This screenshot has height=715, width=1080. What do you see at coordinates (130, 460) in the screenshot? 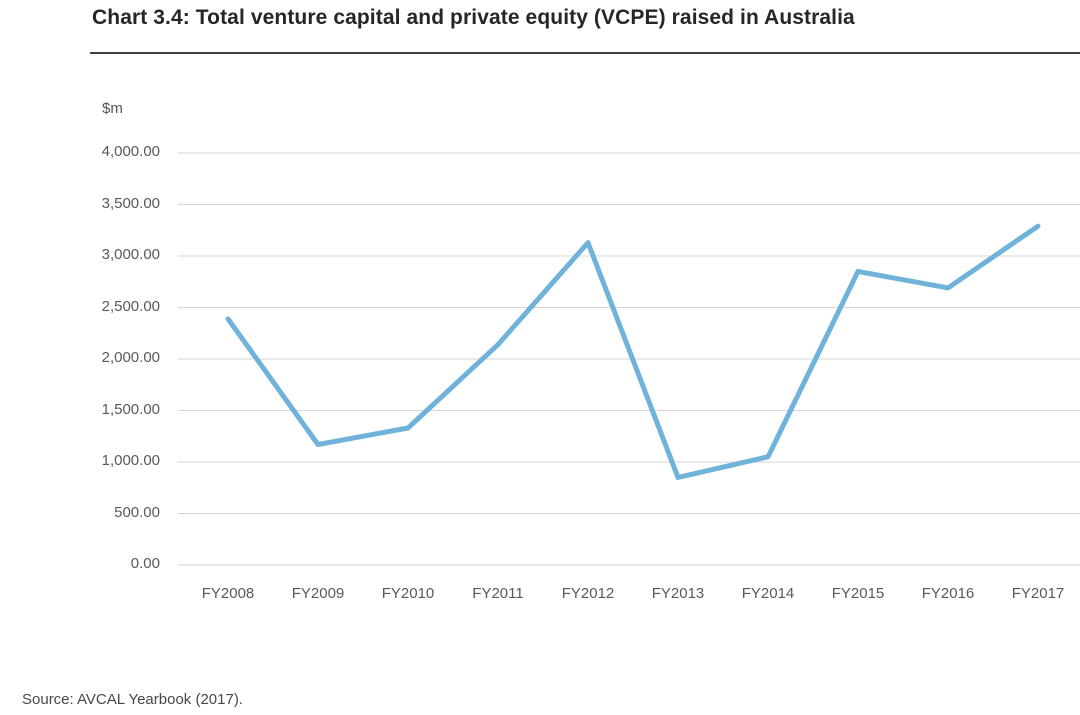
I see `y-tick-label: 1,000.00` at bounding box center [130, 460].